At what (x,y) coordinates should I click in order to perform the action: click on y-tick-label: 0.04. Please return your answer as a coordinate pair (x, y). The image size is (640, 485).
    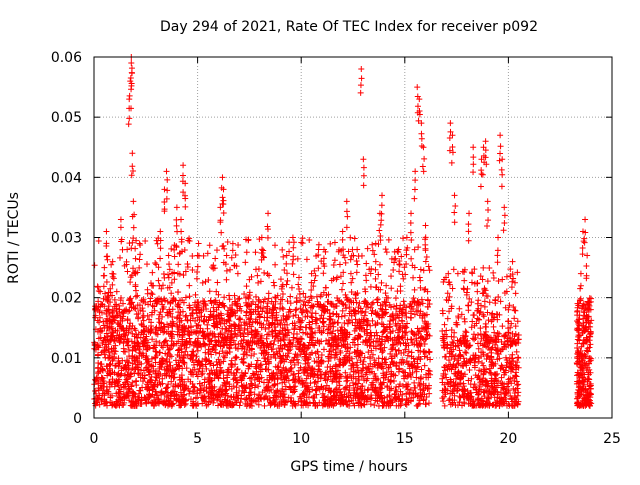
    Looking at the image, I should click on (66, 178).